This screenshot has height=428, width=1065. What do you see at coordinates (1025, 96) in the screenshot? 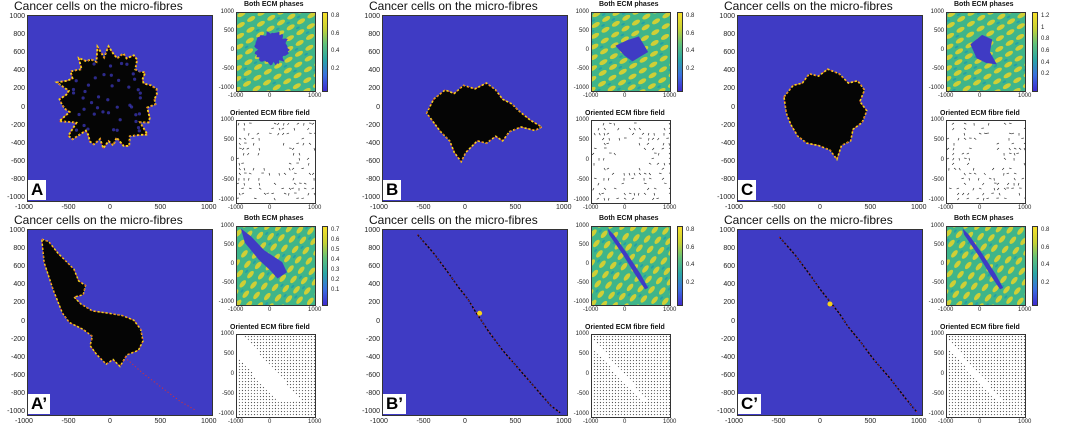
I see `ecm-x-tick-label: 1000` at bounding box center [1025, 96].